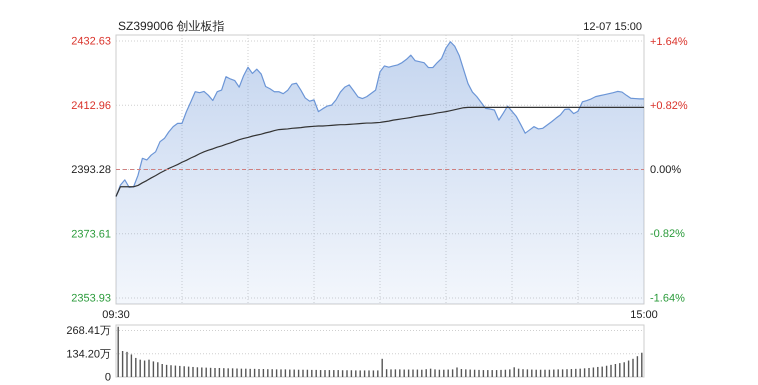  Describe the element at coordinates (88, 330) in the screenshot. I see `y-tick-label: 268.41万` at that location.